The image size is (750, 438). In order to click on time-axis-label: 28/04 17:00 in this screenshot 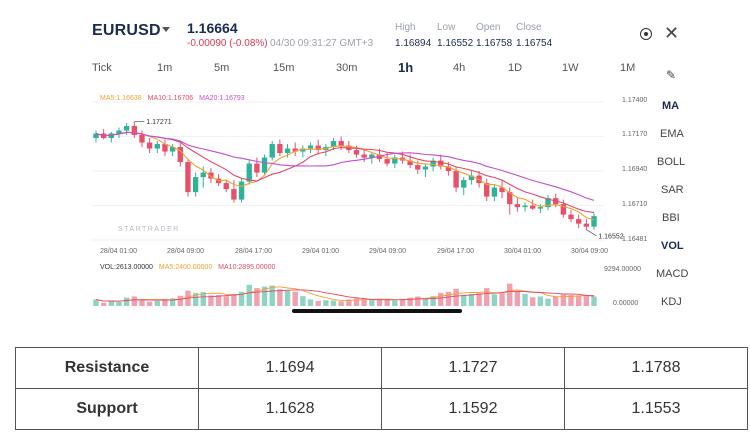, I will do `click(253, 251)`.